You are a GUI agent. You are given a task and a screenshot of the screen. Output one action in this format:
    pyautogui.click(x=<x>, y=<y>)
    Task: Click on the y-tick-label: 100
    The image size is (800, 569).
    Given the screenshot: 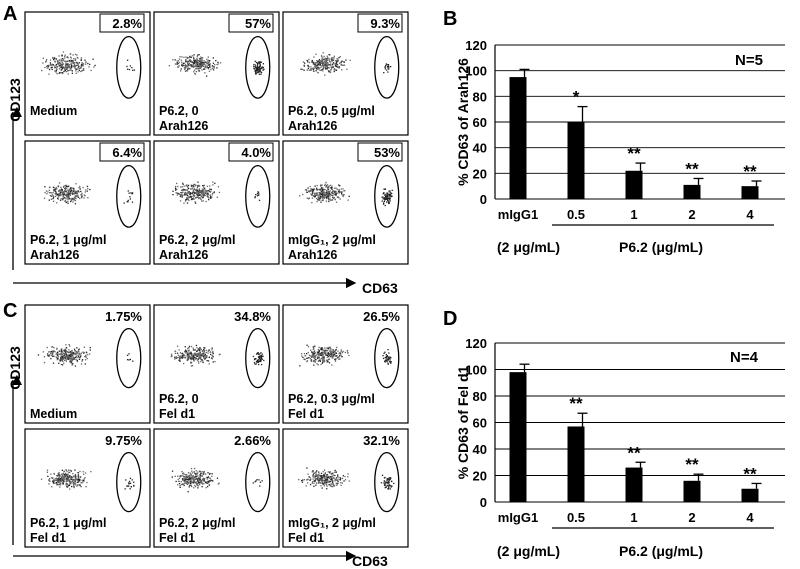 What is the action you would take?
    pyautogui.click(x=476, y=370)
    